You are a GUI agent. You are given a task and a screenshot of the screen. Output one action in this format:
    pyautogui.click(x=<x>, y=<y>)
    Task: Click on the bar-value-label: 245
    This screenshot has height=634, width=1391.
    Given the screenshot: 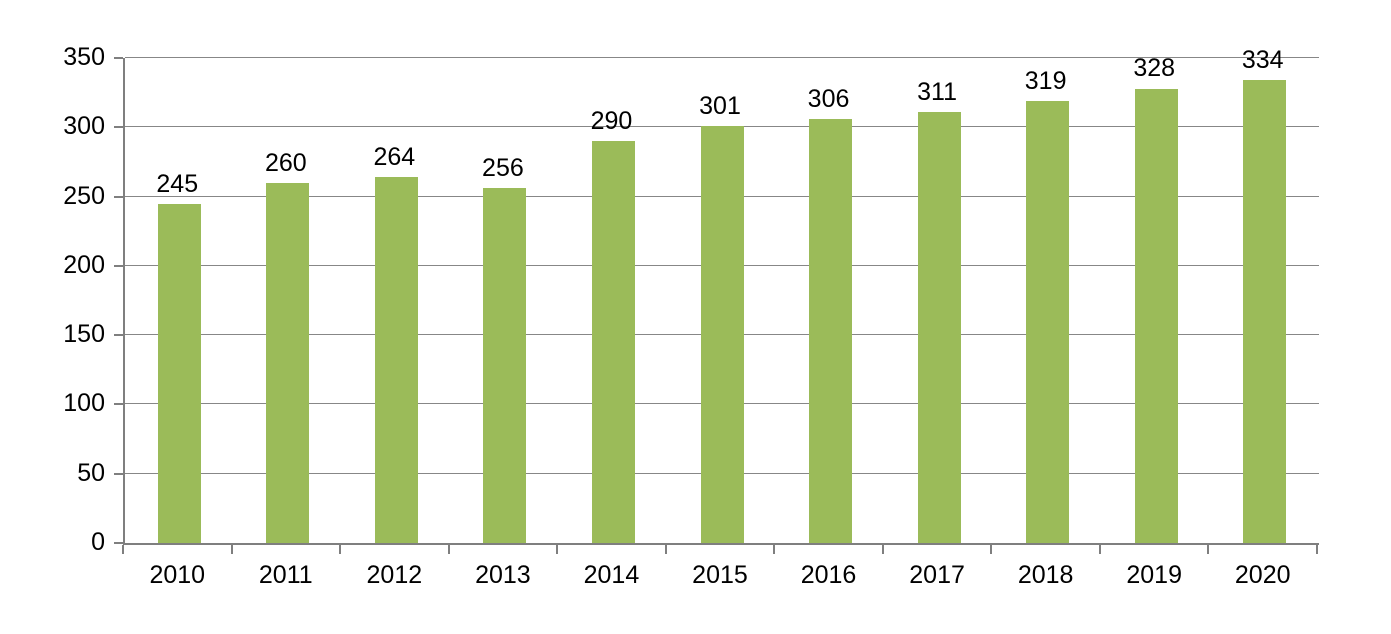 What is the action you would take?
    pyautogui.click(x=177, y=183)
    